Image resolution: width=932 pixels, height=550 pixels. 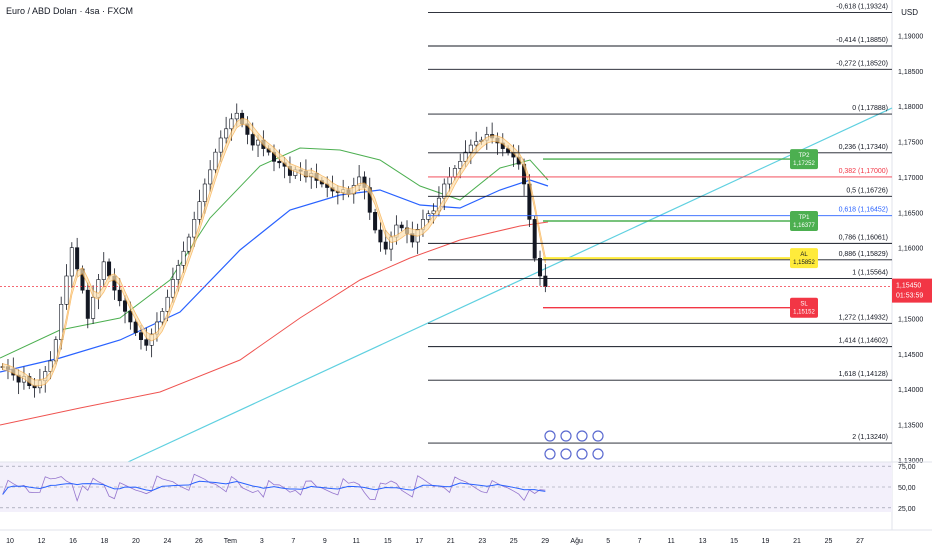 I want to click on price-tick-label: 1,17500, so click(x=910, y=143).